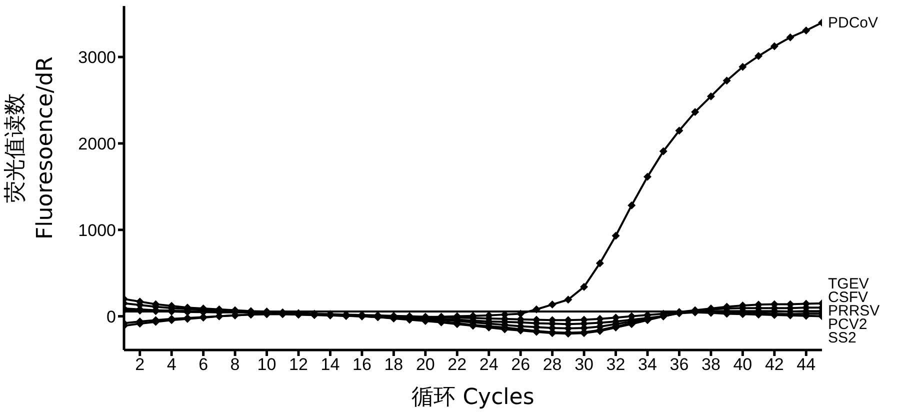 The image size is (900, 412). I want to click on x-tick-label: 30, so click(584, 364).